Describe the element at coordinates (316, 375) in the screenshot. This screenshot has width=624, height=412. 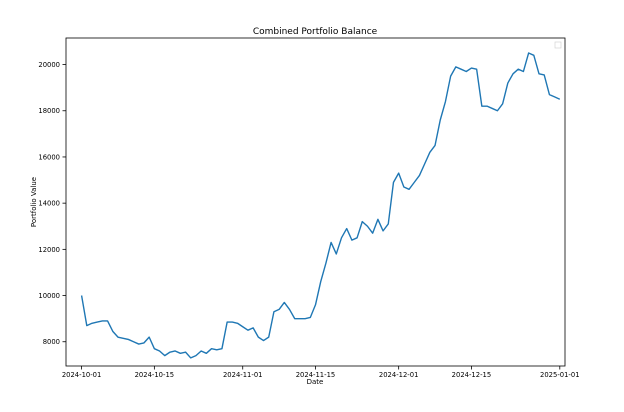
I see `x-tick-label: 2024-11-15` at that location.